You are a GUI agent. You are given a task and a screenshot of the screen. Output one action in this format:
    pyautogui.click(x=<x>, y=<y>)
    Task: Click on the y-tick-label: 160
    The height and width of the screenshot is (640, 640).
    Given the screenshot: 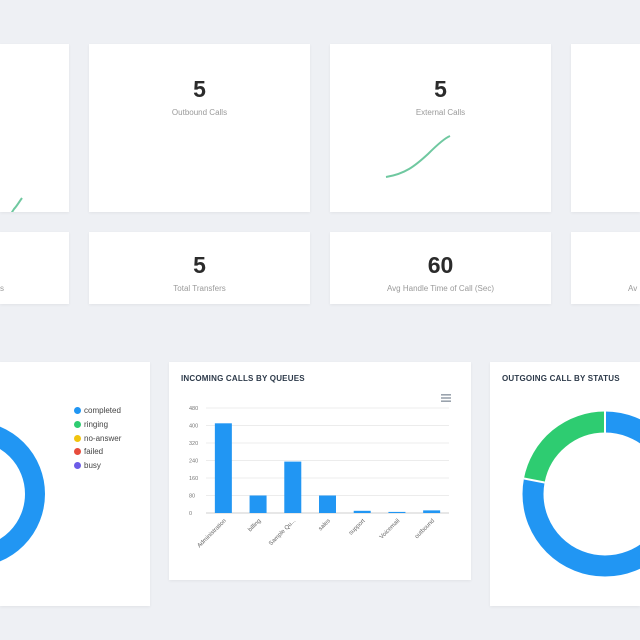 What is the action you would take?
    pyautogui.click(x=193, y=479)
    